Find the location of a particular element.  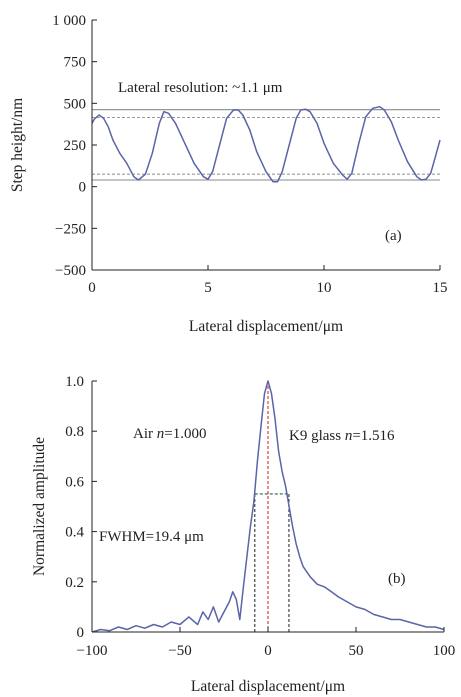

panel-label-b: (b) is located at coordinates (397, 579).